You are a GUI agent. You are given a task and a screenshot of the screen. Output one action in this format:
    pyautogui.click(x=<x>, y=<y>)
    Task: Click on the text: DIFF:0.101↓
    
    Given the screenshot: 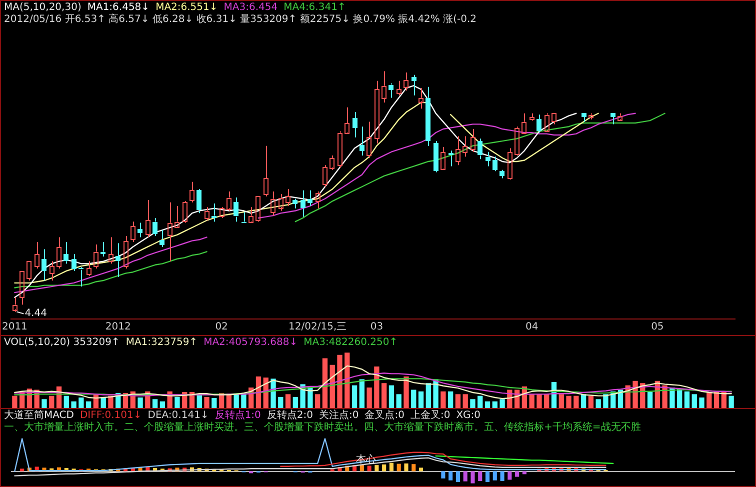 What is the action you would take?
    pyautogui.click(x=111, y=416)
    